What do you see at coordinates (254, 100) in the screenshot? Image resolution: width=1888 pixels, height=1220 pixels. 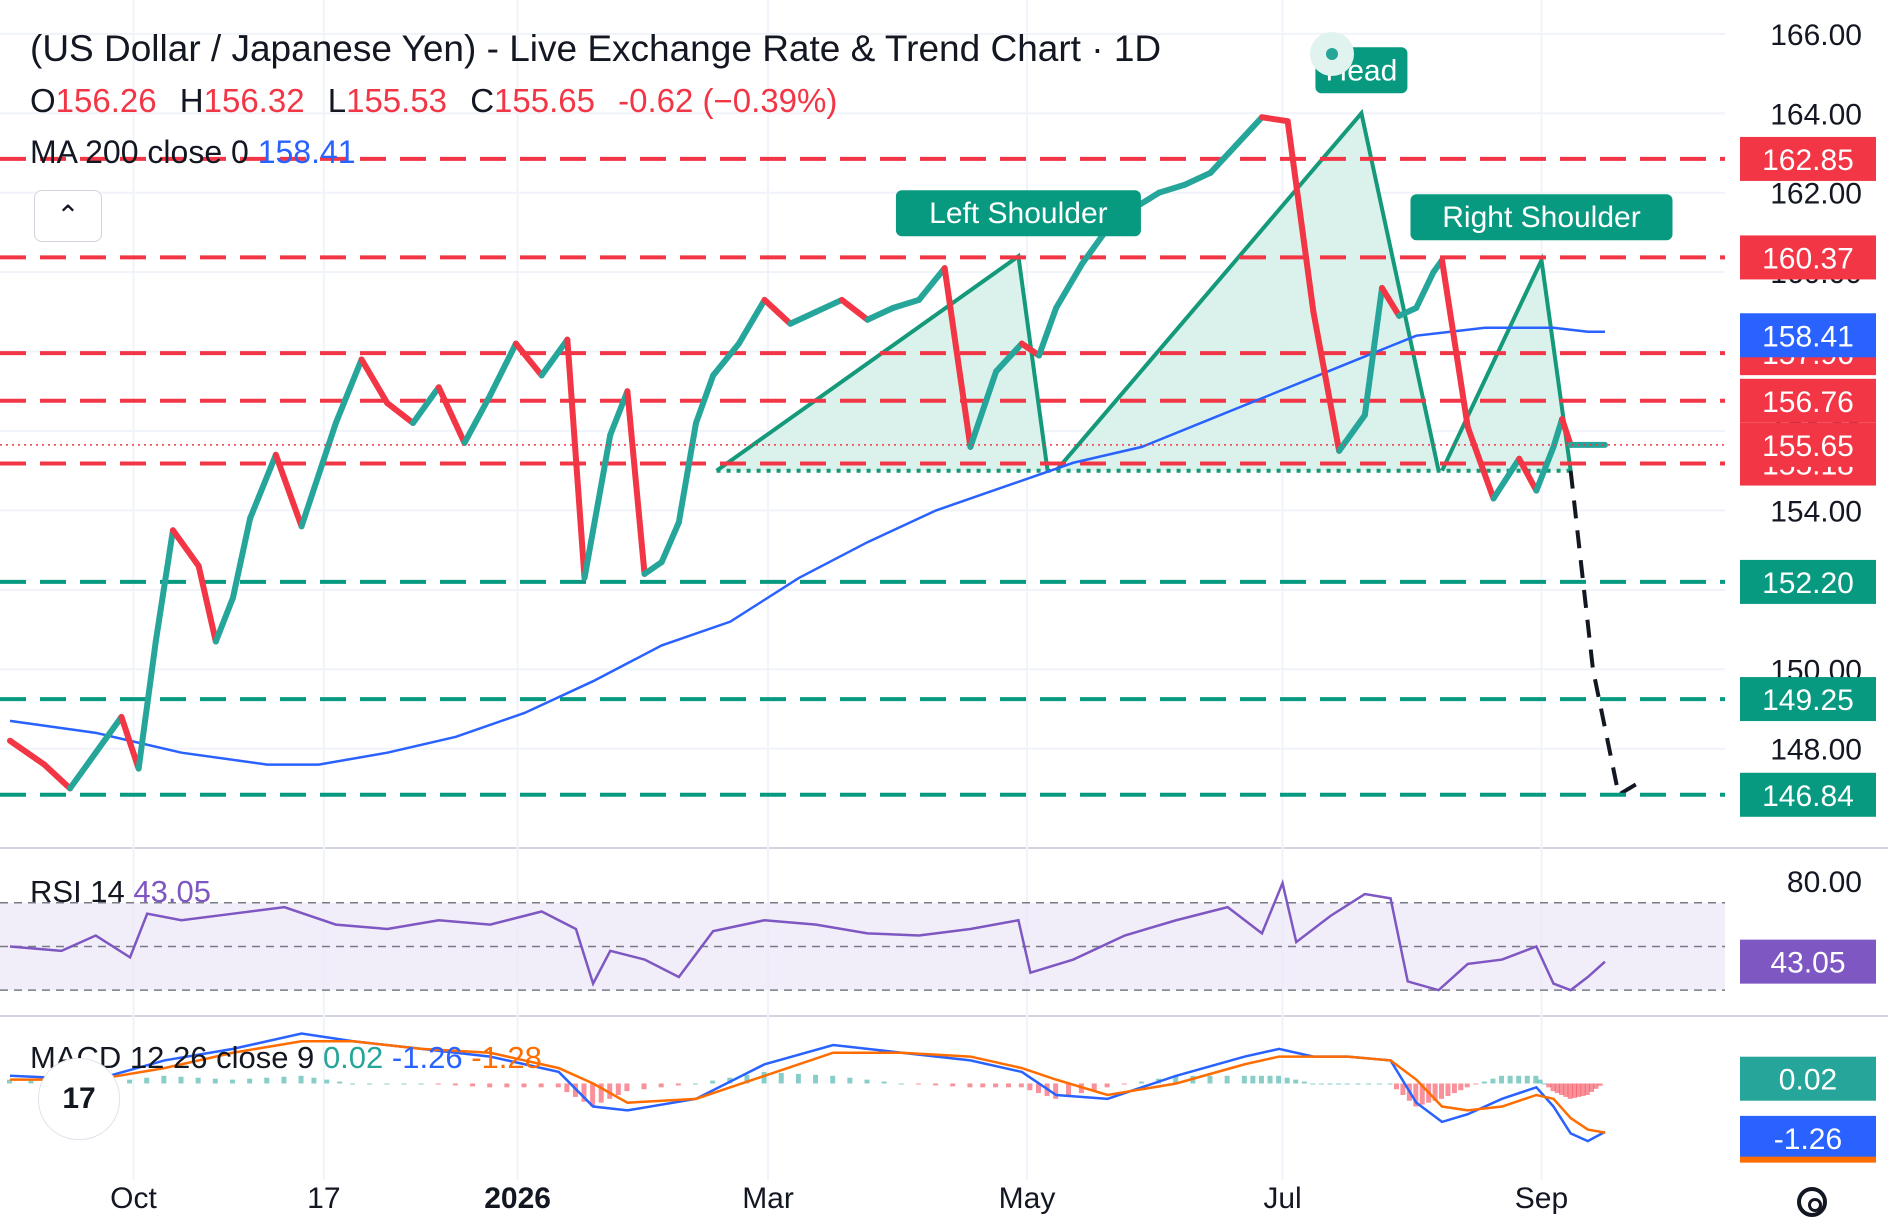 I see `high-value: 156.32` at bounding box center [254, 100].